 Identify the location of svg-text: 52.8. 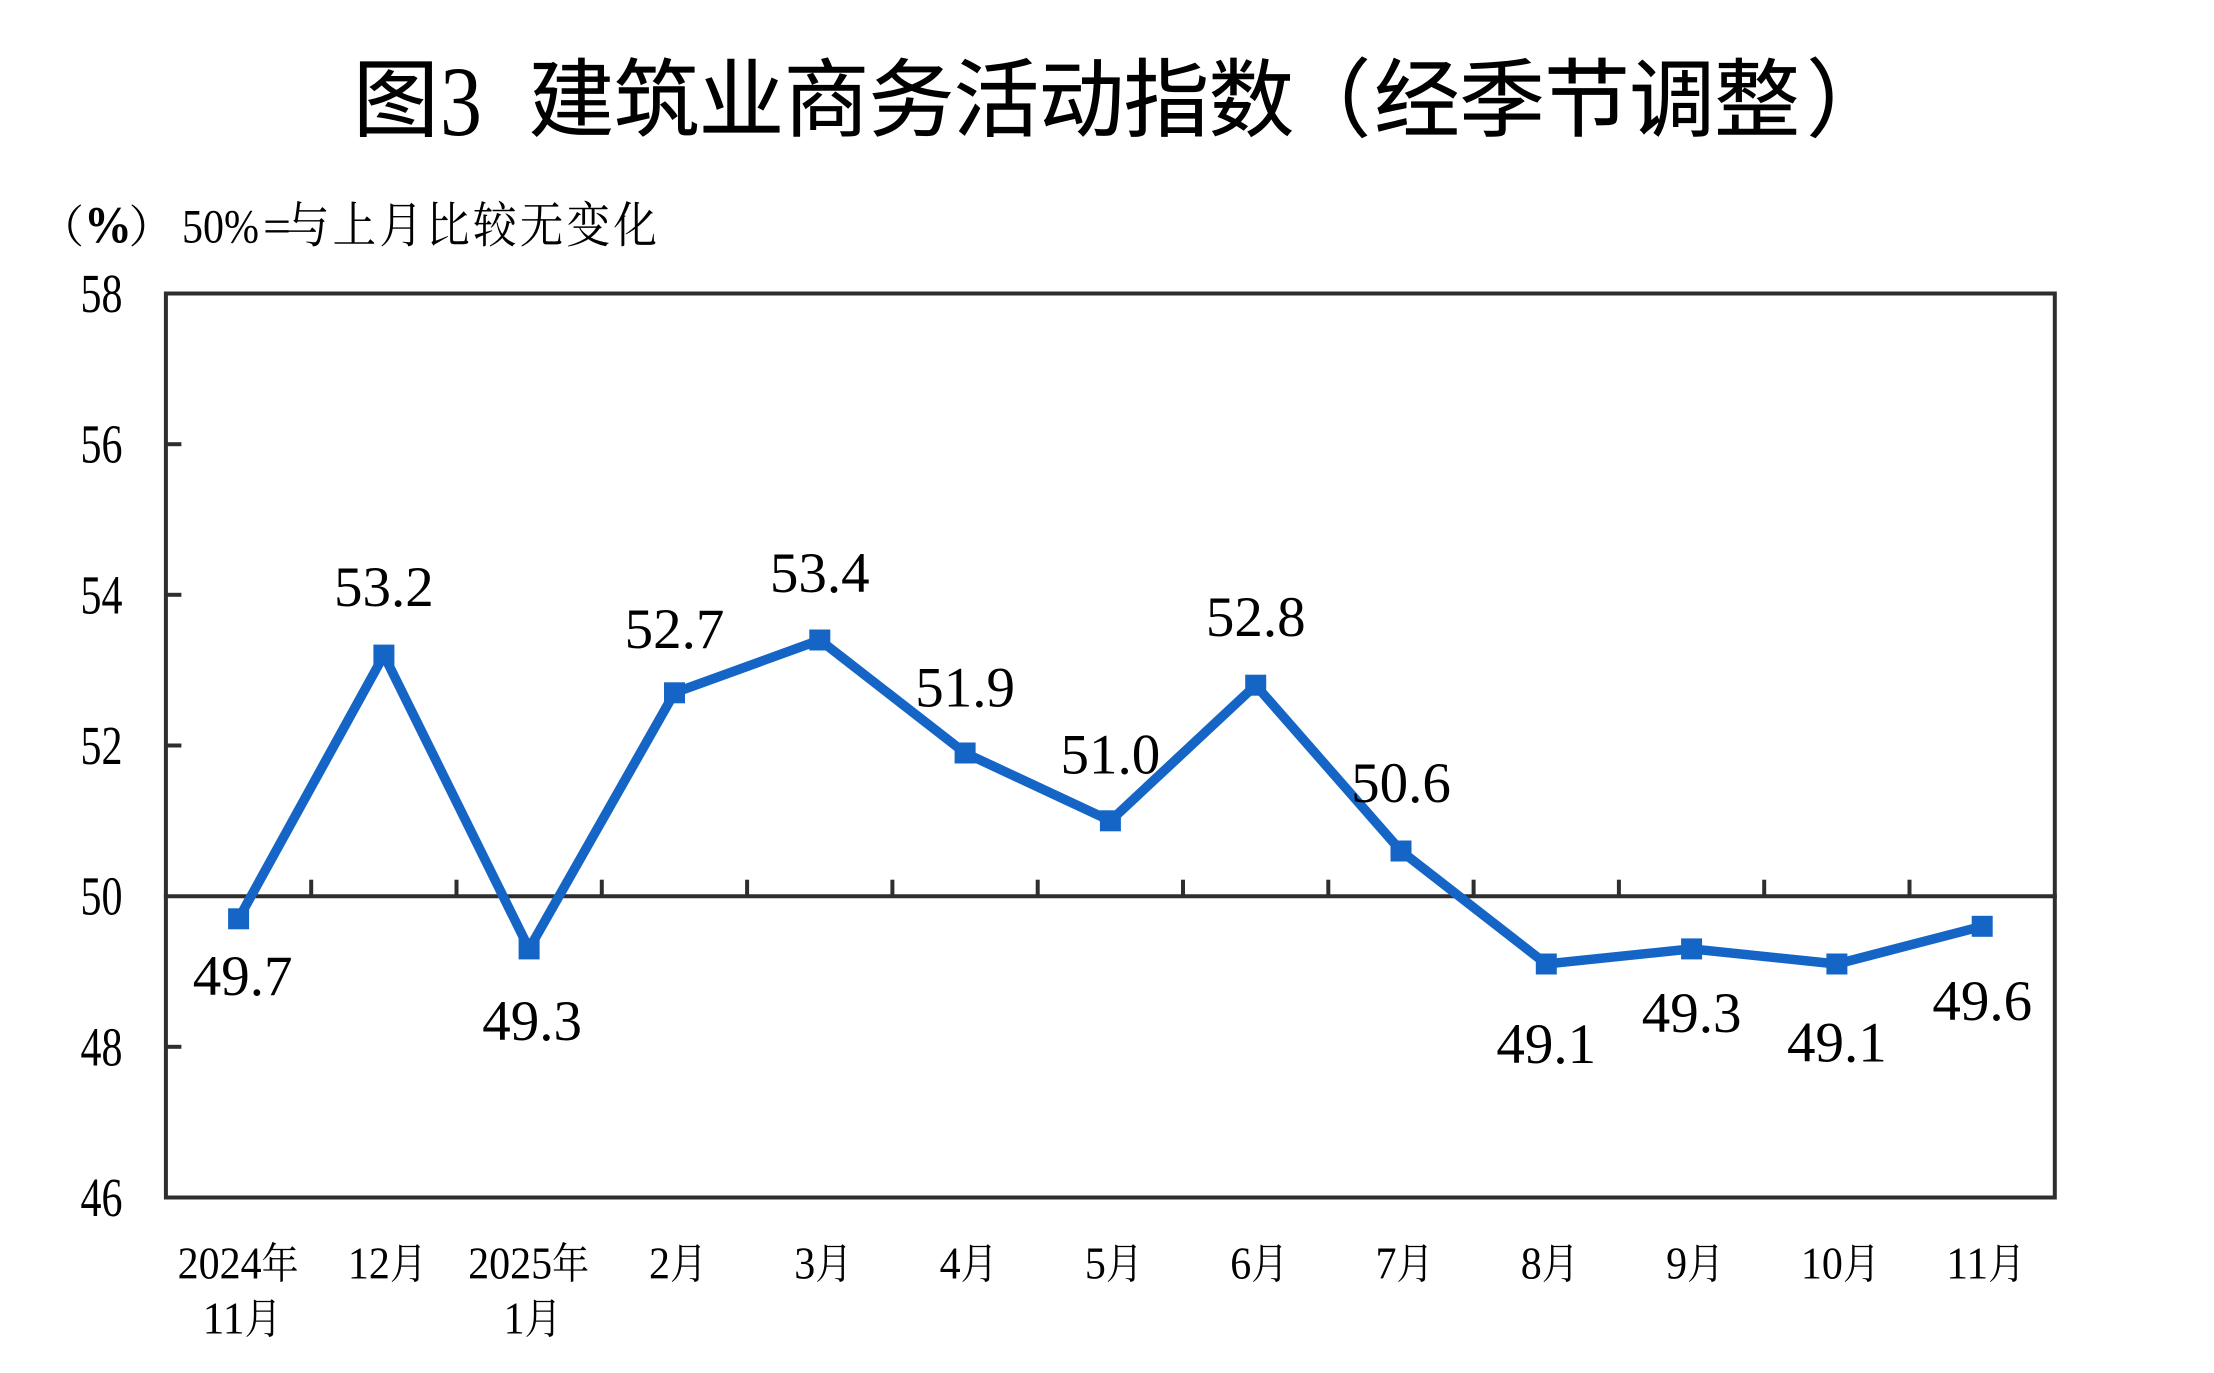
(1256, 617).